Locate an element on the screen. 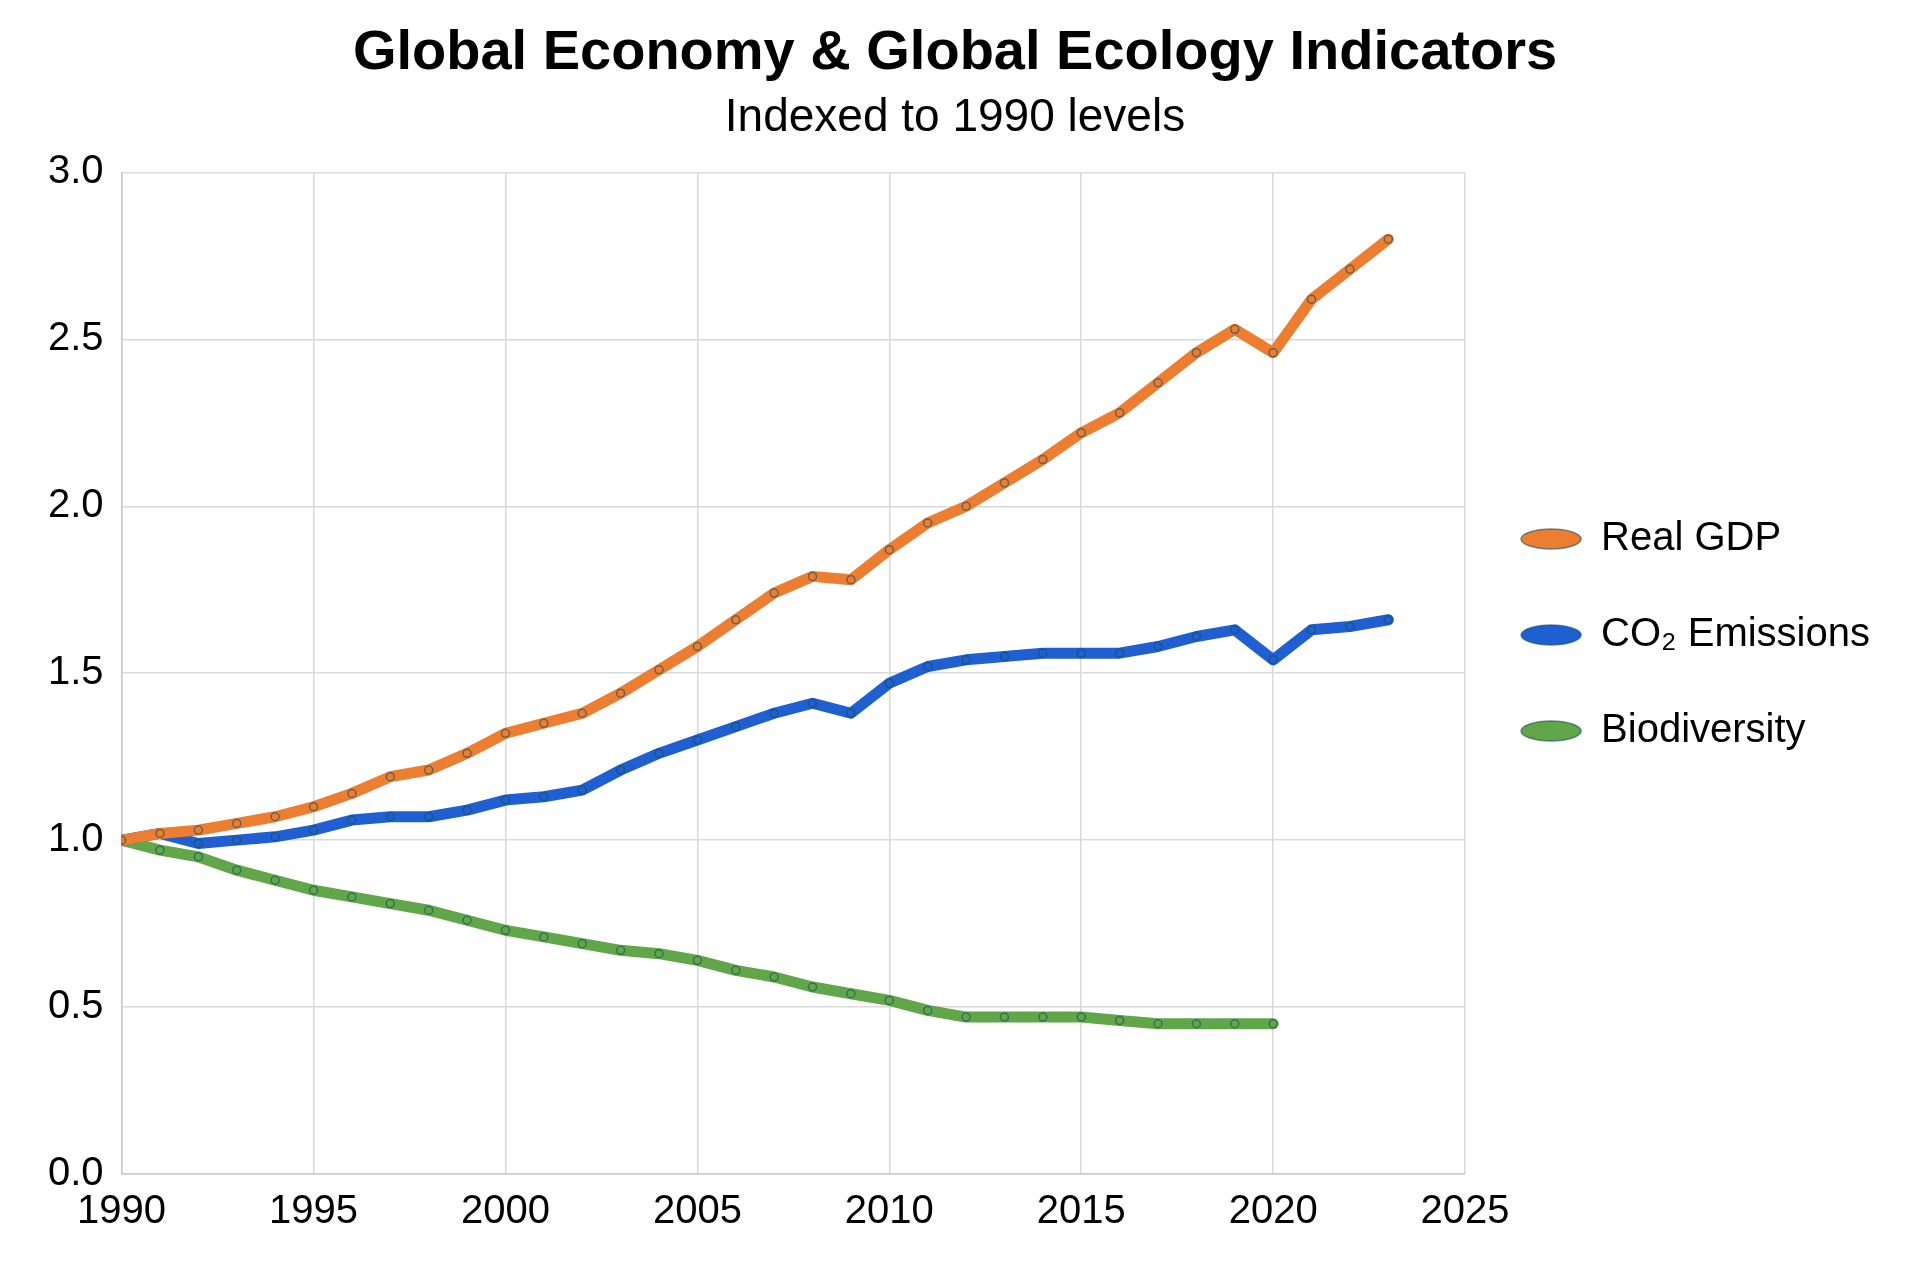 Image resolution: width=1920 pixels, height=1280 pixels. legend-label: Biodiversity is located at coordinates (1703, 728).